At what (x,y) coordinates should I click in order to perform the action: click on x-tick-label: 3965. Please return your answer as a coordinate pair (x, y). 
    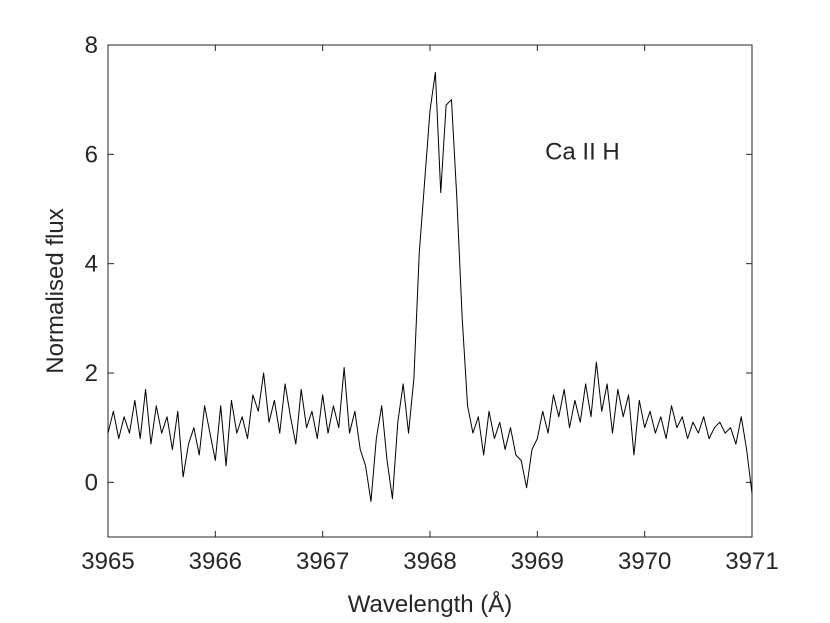
    Looking at the image, I should click on (107, 561).